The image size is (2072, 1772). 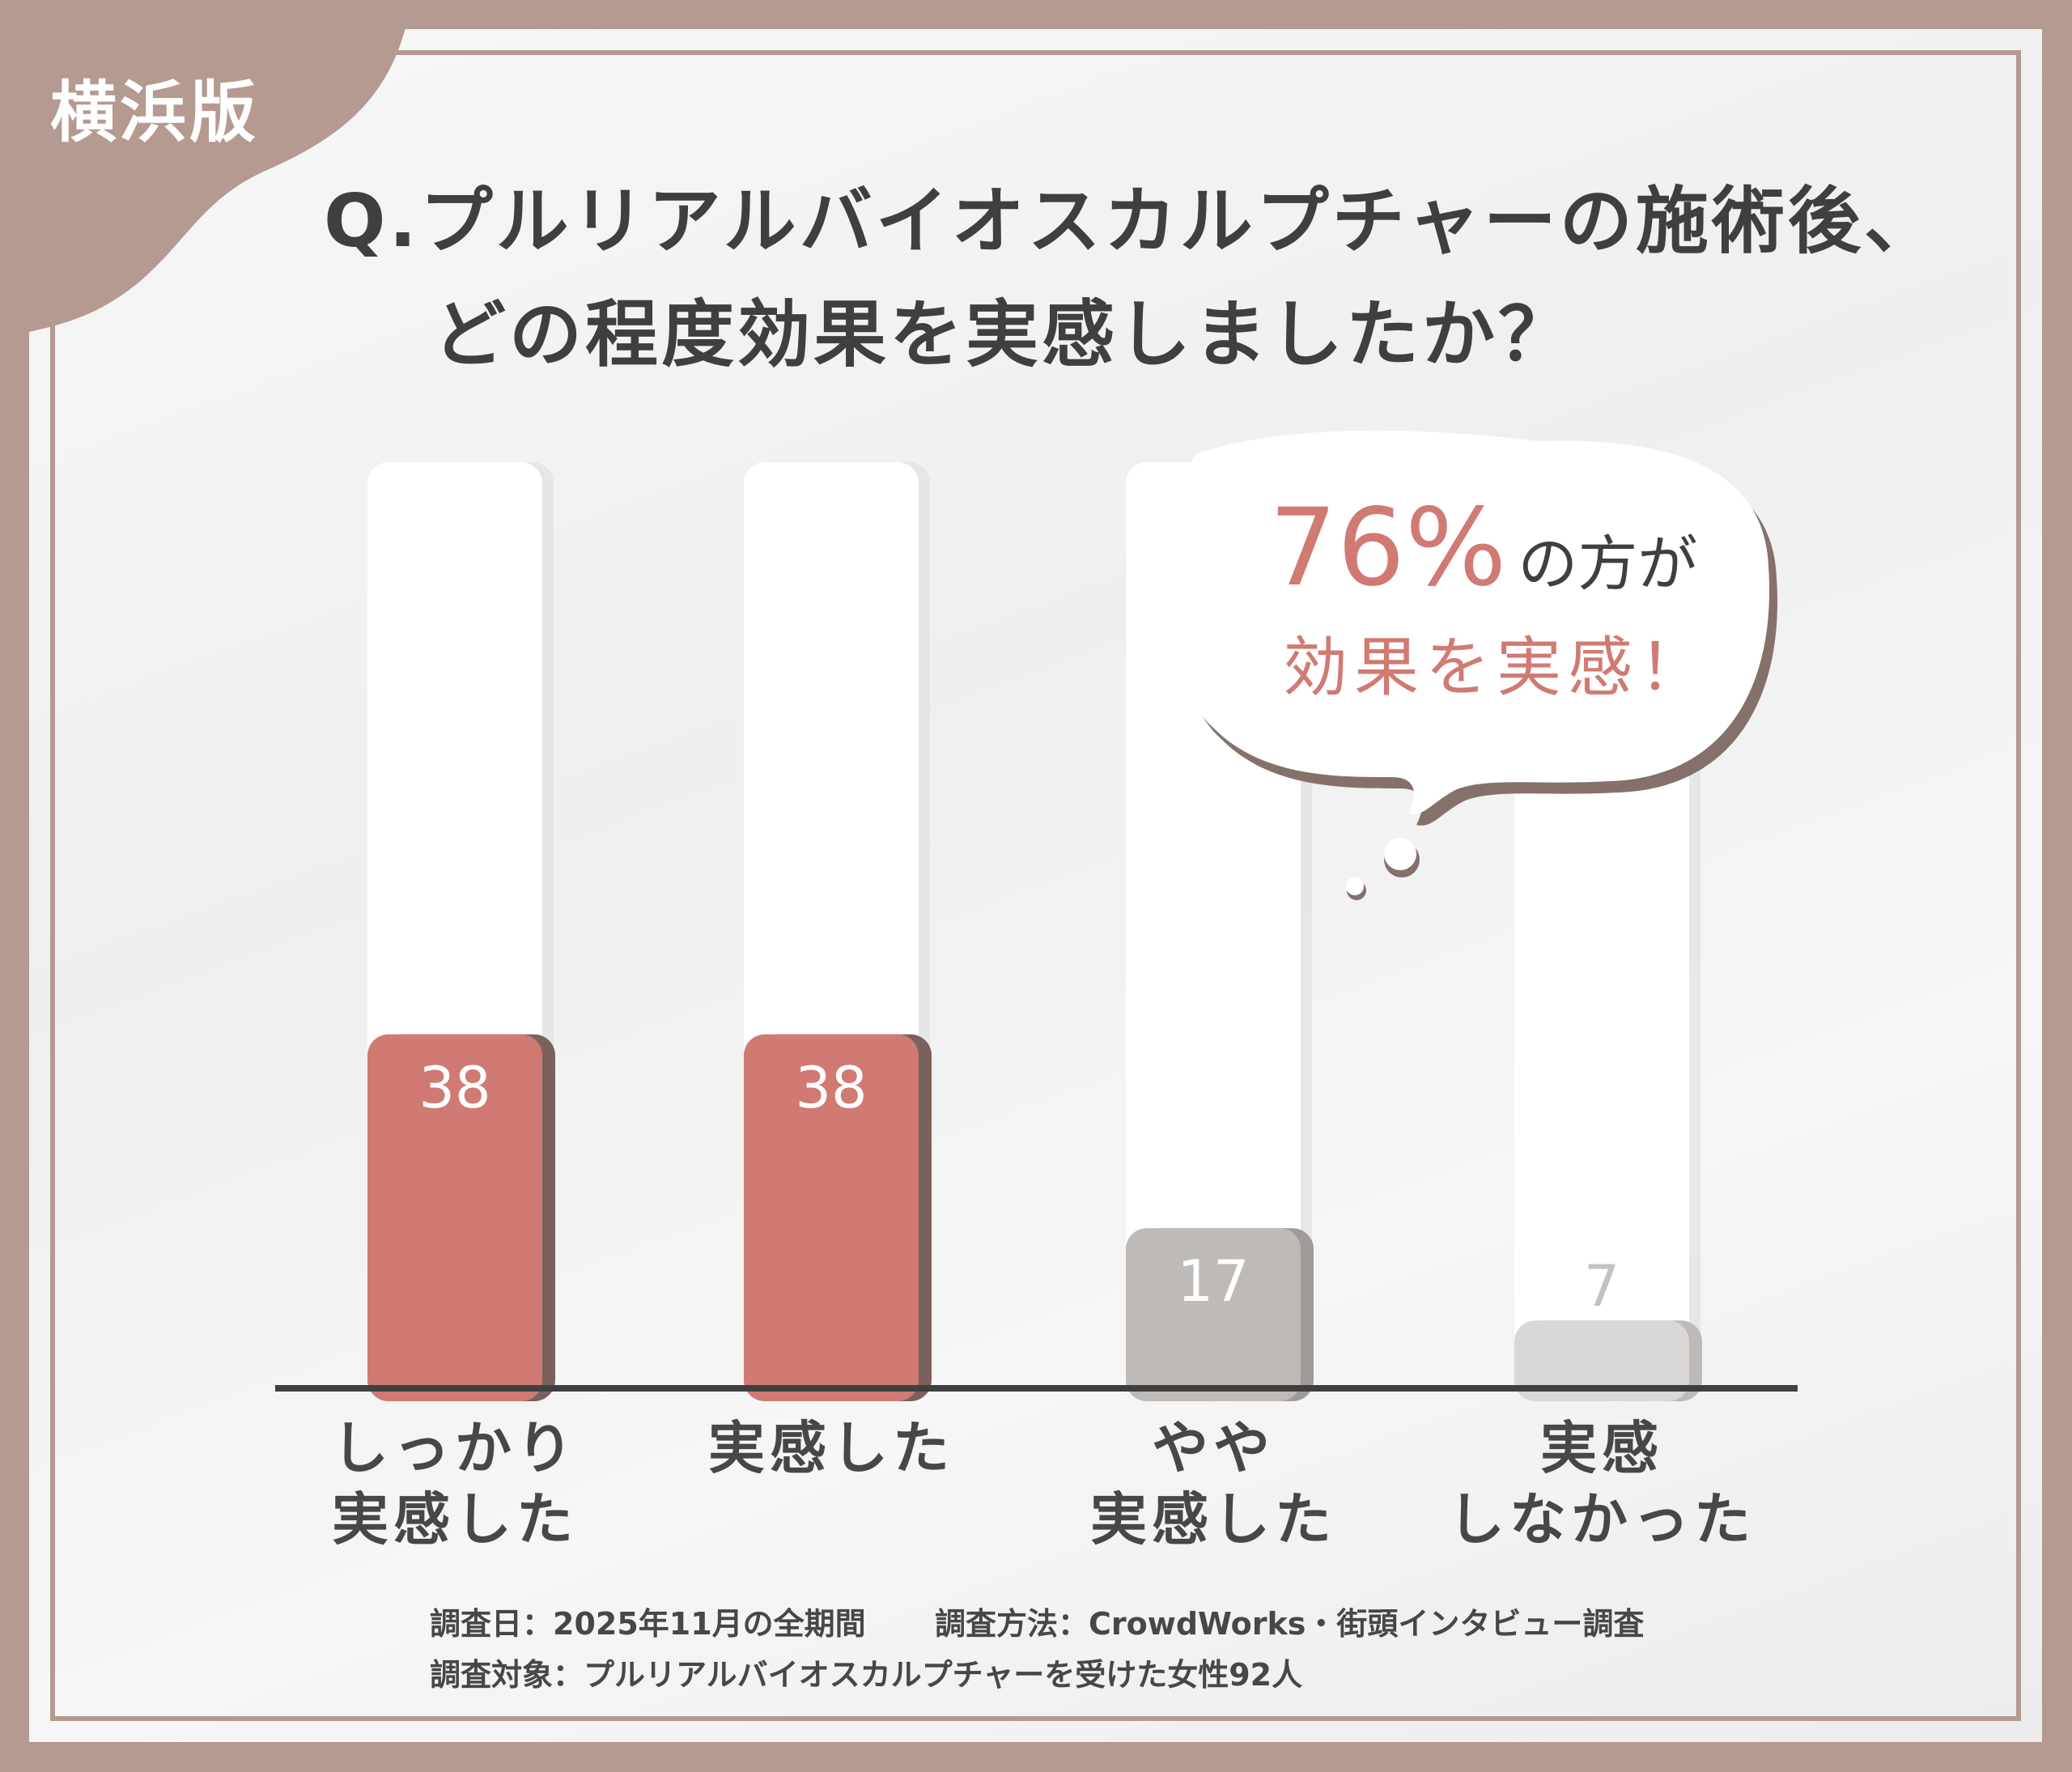 I want to click on category-label-line: 実感, so click(x=1601, y=1448).